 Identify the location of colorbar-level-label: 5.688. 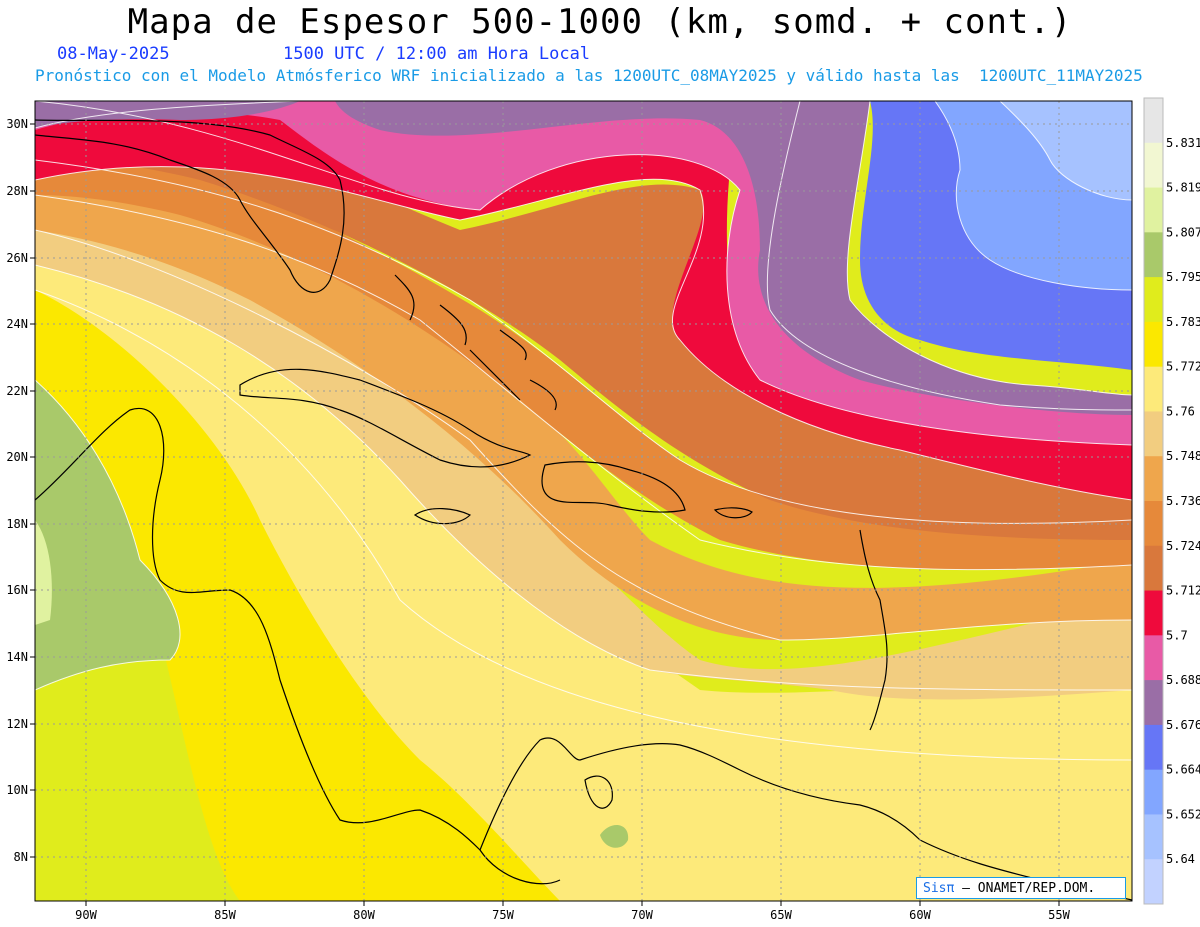
(1183, 680).